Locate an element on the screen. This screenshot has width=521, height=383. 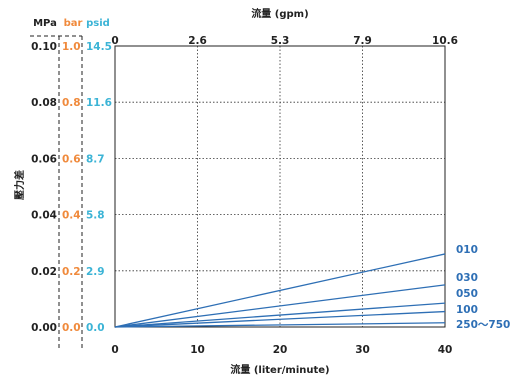
x-tick-label-bottom: 20 is located at coordinates (280, 350).